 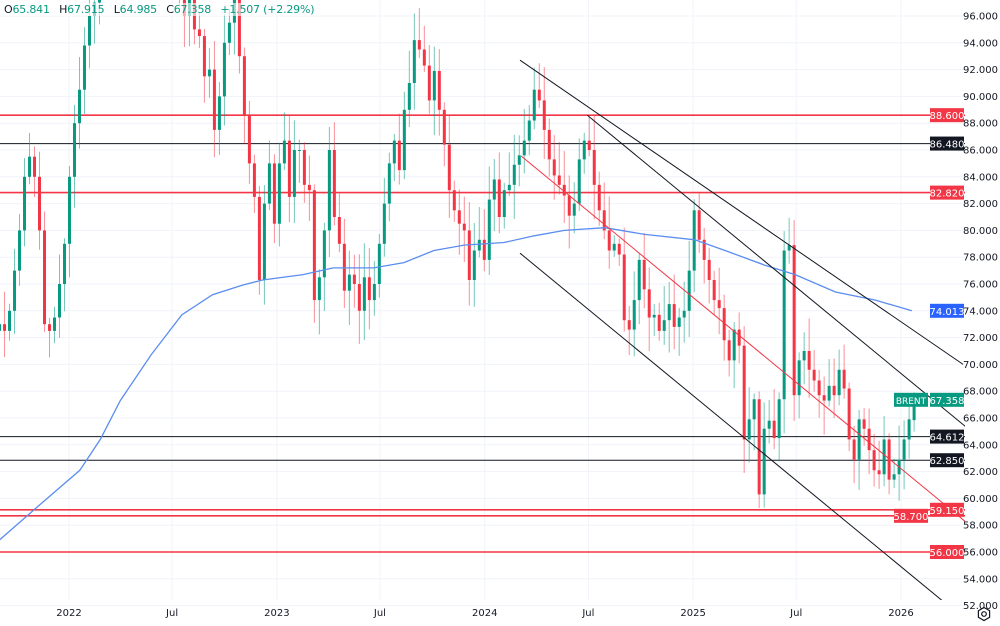 I want to click on price-tick-label: 90.000, so click(x=980, y=97).